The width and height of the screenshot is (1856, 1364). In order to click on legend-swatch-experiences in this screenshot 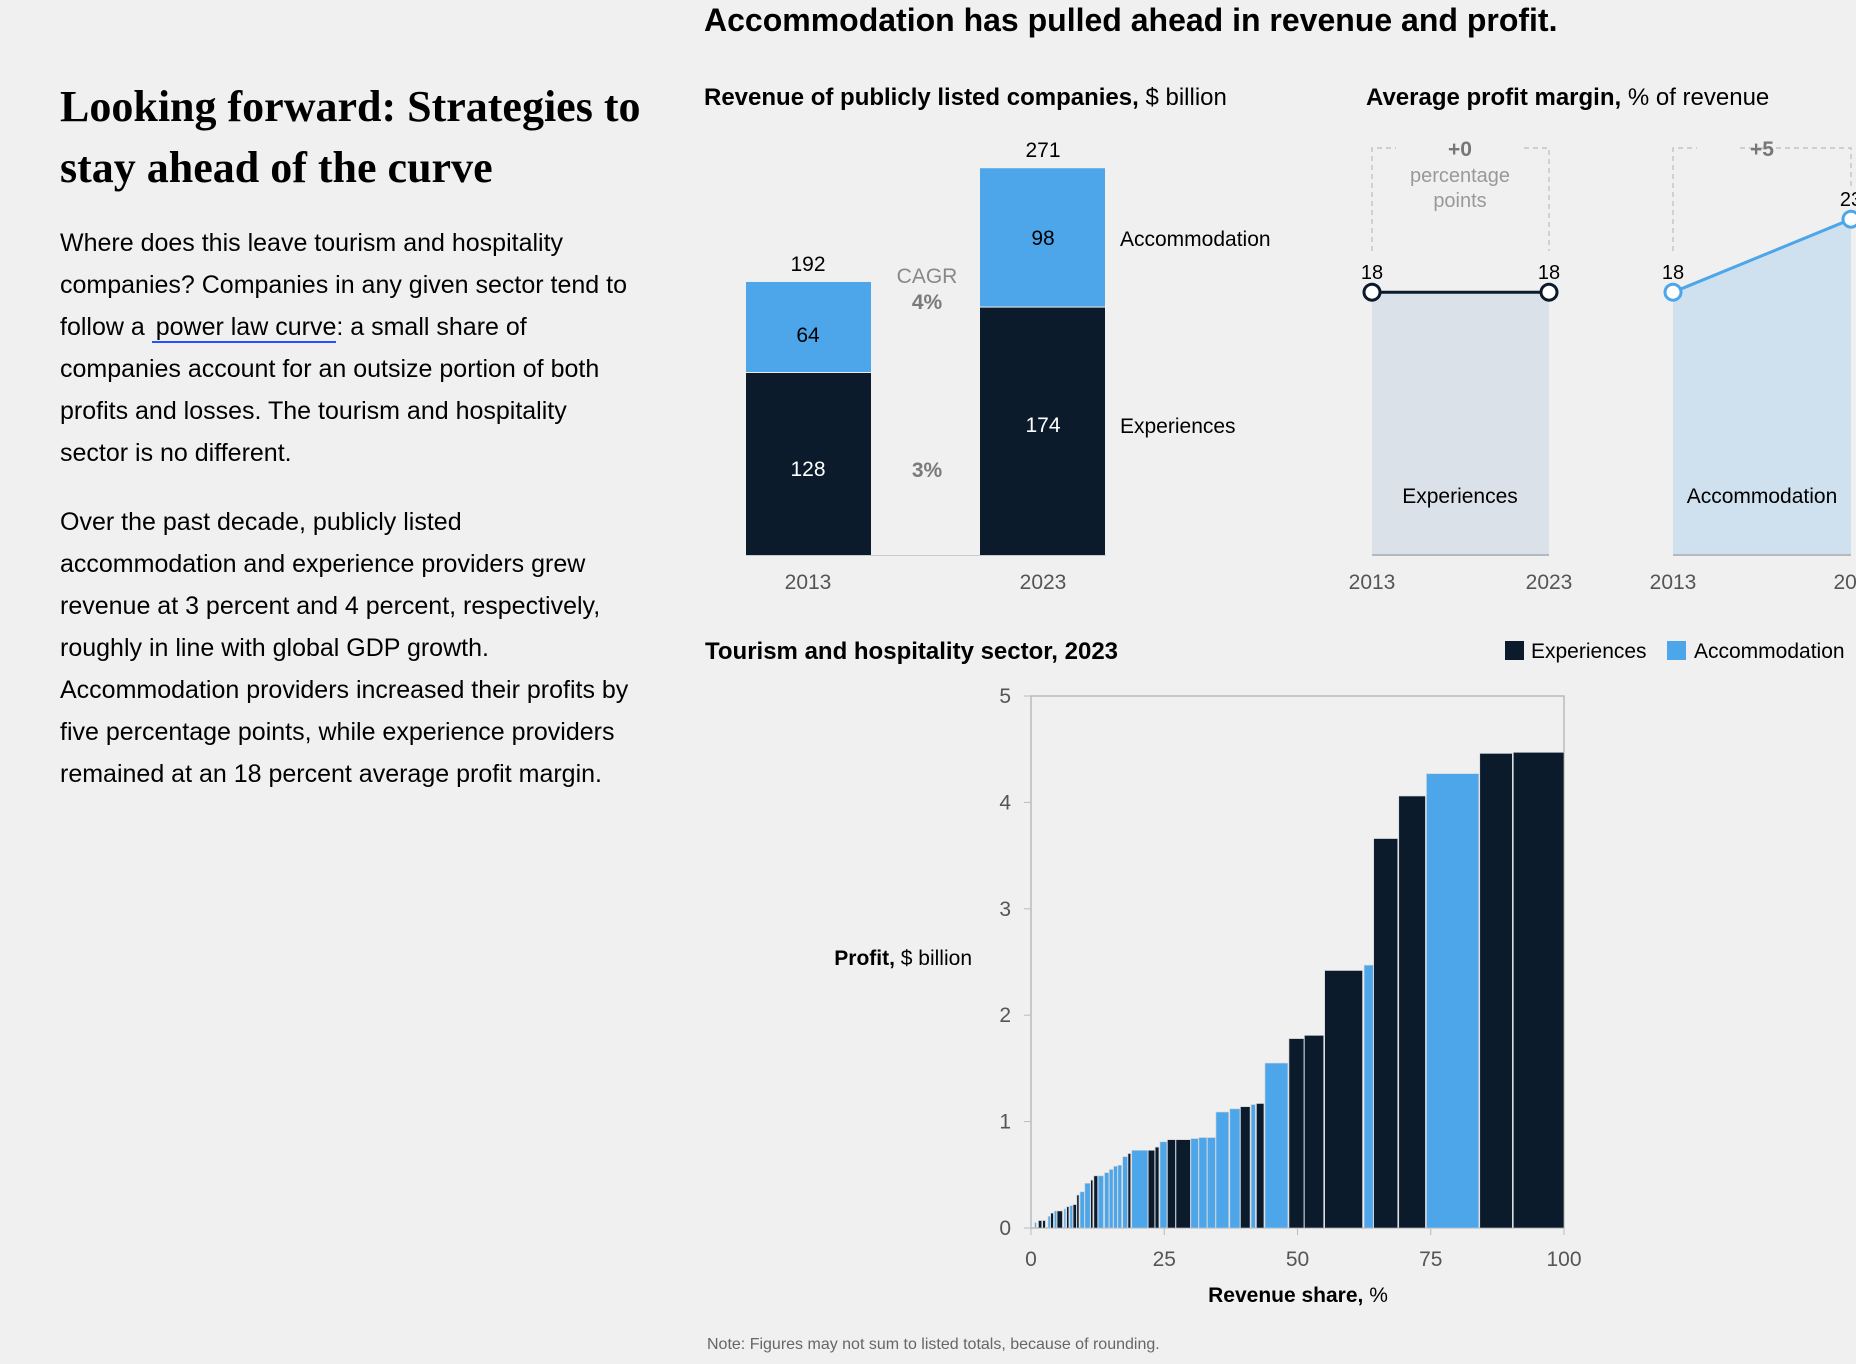, I will do `click(1514, 650)`.